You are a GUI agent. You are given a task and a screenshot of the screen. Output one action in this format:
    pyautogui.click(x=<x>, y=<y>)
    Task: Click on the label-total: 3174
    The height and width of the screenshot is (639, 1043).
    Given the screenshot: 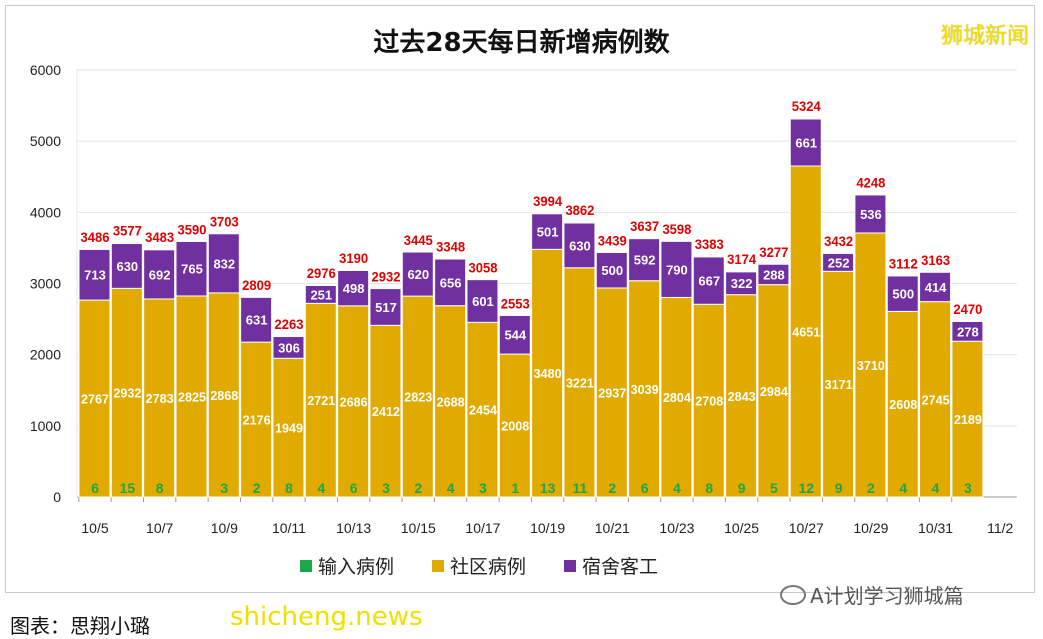 What is the action you would take?
    pyautogui.click(x=741, y=259)
    